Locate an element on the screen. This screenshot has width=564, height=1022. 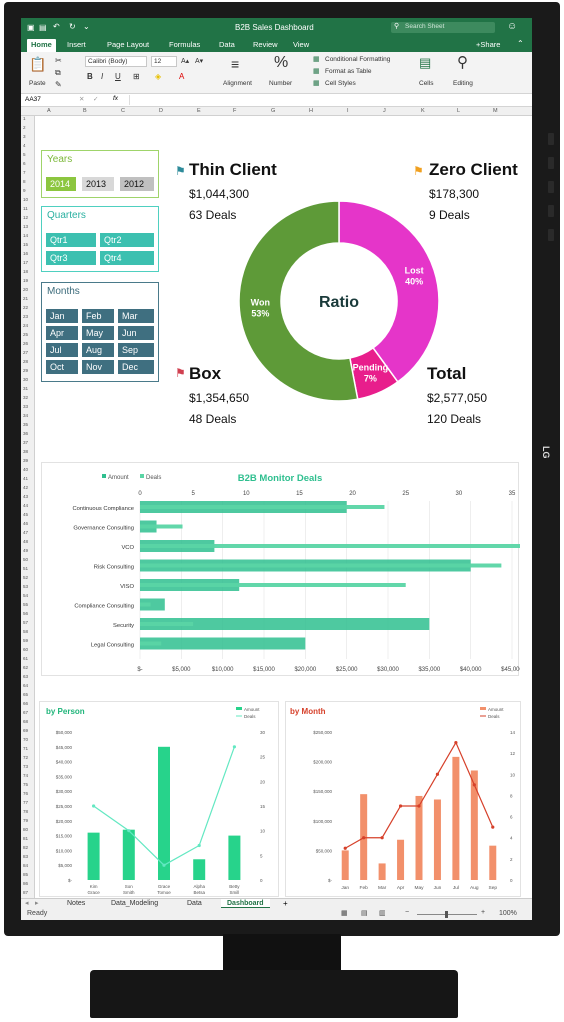
page-layout-view-icon: ▤ is located at coordinates (364, 913).